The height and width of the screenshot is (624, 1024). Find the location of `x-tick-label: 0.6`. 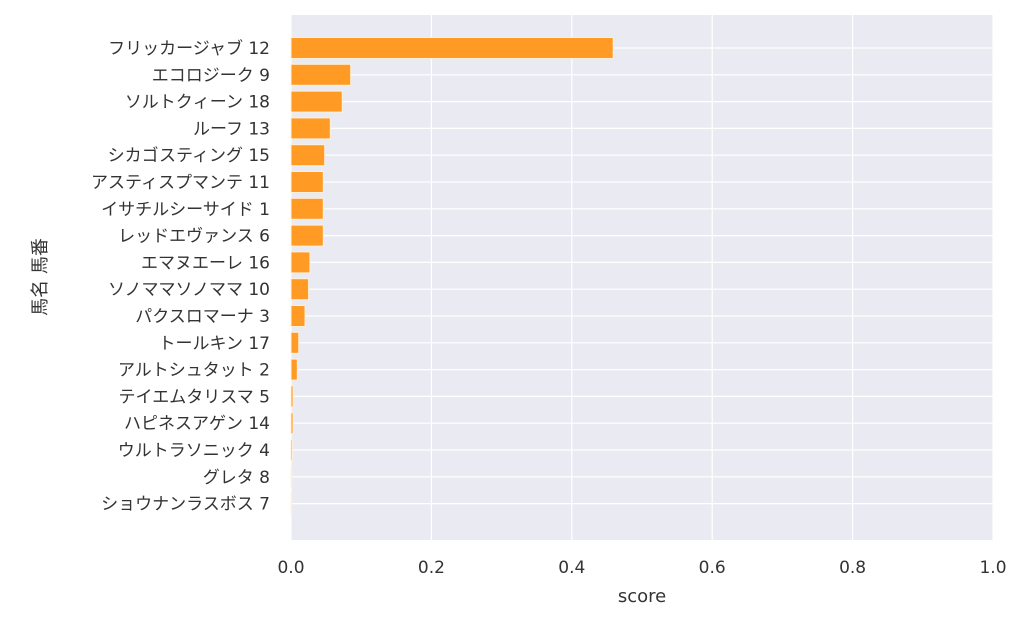

x-tick-label: 0.6 is located at coordinates (712, 568).